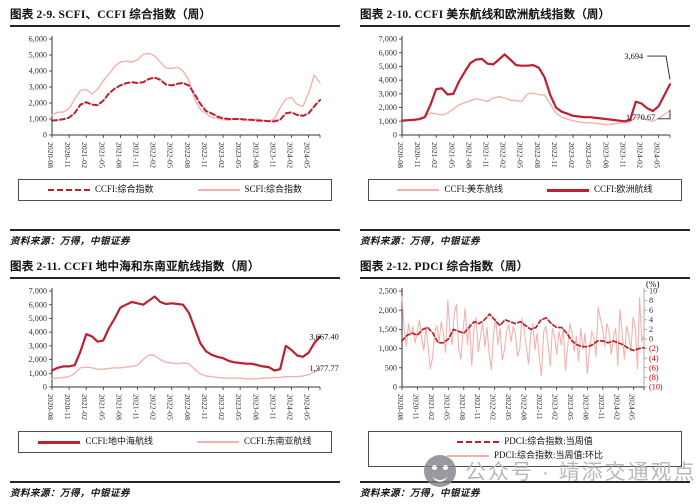 The width and height of the screenshot is (700, 504). Describe the element at coordinates (175, 270) in the screenshot. I see `chart-title: 图表 2-11. CCFI 地中海和东南亚航线指数（周）` at that location.